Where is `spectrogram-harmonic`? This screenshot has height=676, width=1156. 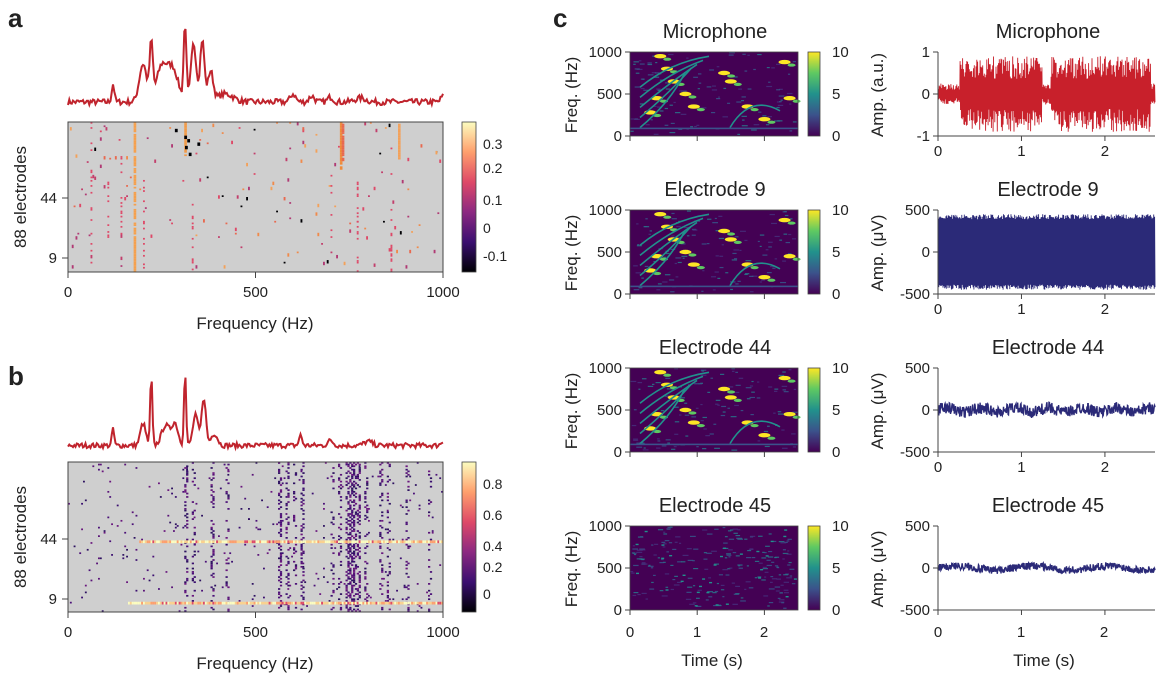
spectrogram-harmonic is located at coordinates (730, 81).